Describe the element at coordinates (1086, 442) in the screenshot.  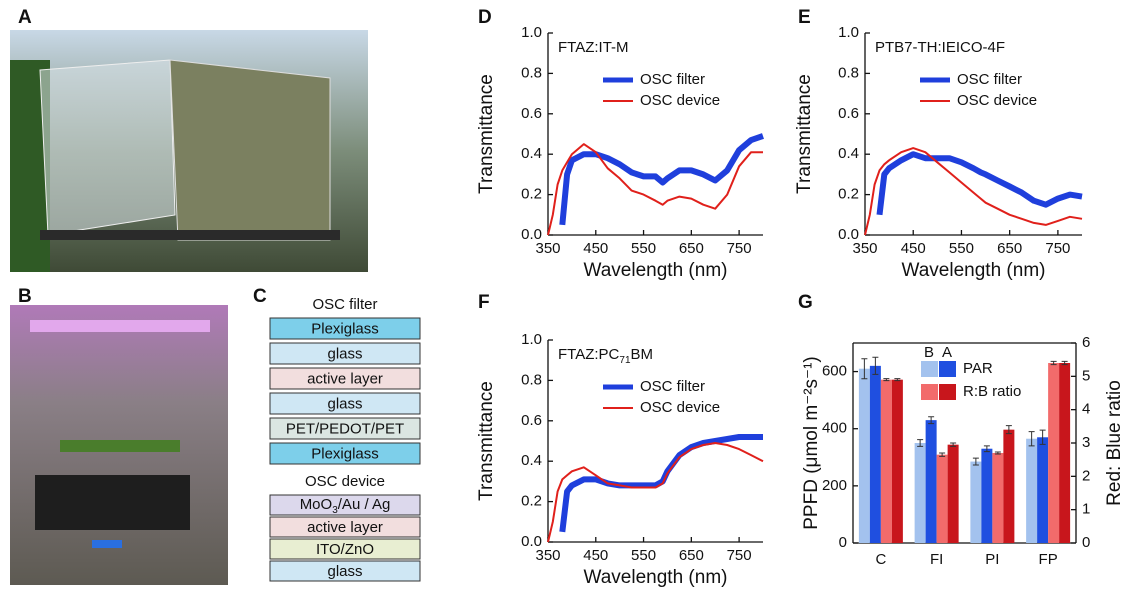
I see `y-tick-label: 3` at that location.